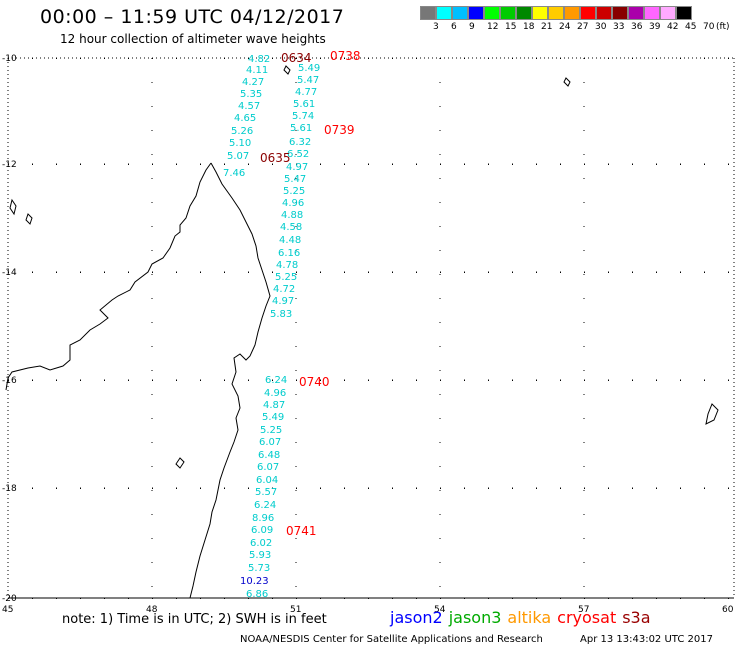  Describe the element at coordinates (529, 617) in the screenshot. I see `satellite-label-altika: altika` at that location.